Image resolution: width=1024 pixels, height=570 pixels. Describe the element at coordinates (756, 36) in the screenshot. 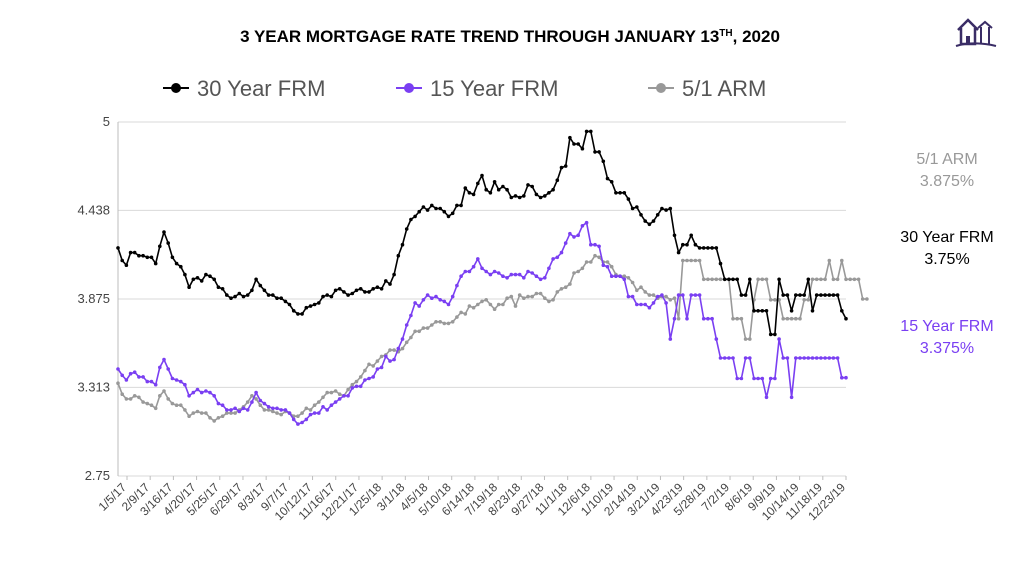

I see `chart-title-tail: , 2020` at that location.